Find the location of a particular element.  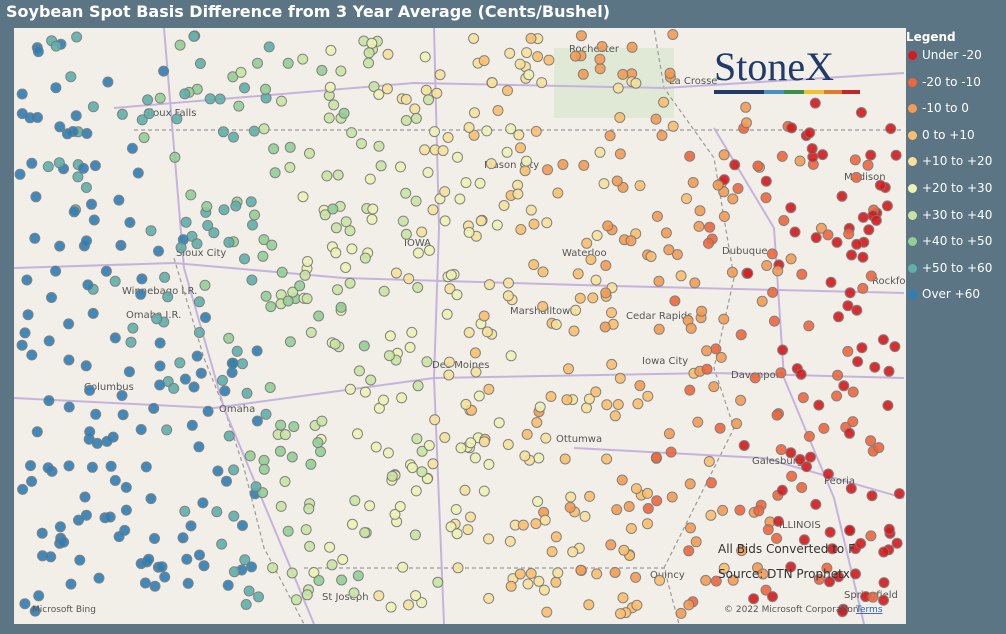

legend-label: +20 to +30 is located at coordinates (957, 187).